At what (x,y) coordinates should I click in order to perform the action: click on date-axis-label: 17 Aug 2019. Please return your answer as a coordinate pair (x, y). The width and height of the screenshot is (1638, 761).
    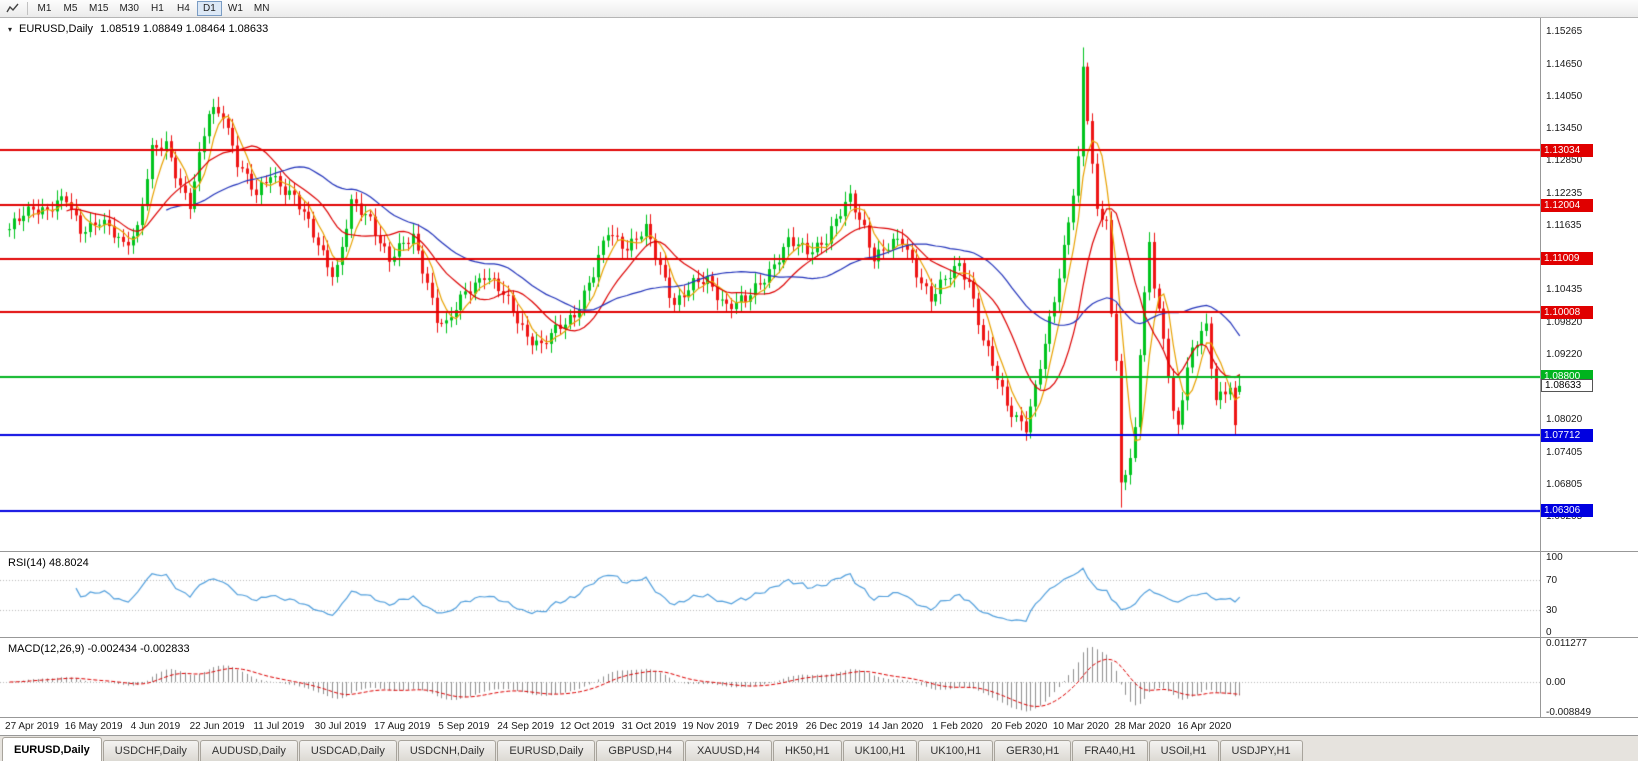
    Looking at the image, I should click on (402, 726).